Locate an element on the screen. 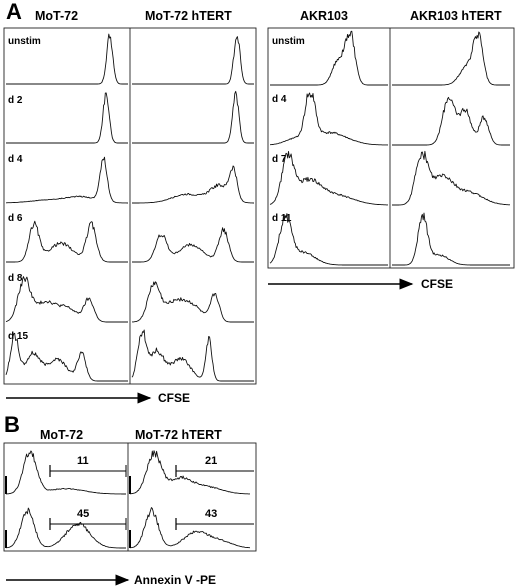 This screenshot has height=588, width=520. gate-1: 11 is located at coordinates (88, 466).